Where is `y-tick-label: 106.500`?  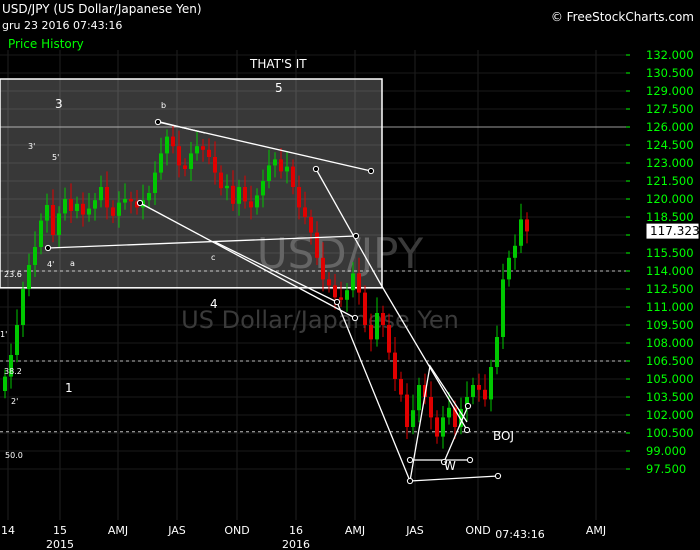
y-tick-label: 106.500 is located at coordinates (670, 361).